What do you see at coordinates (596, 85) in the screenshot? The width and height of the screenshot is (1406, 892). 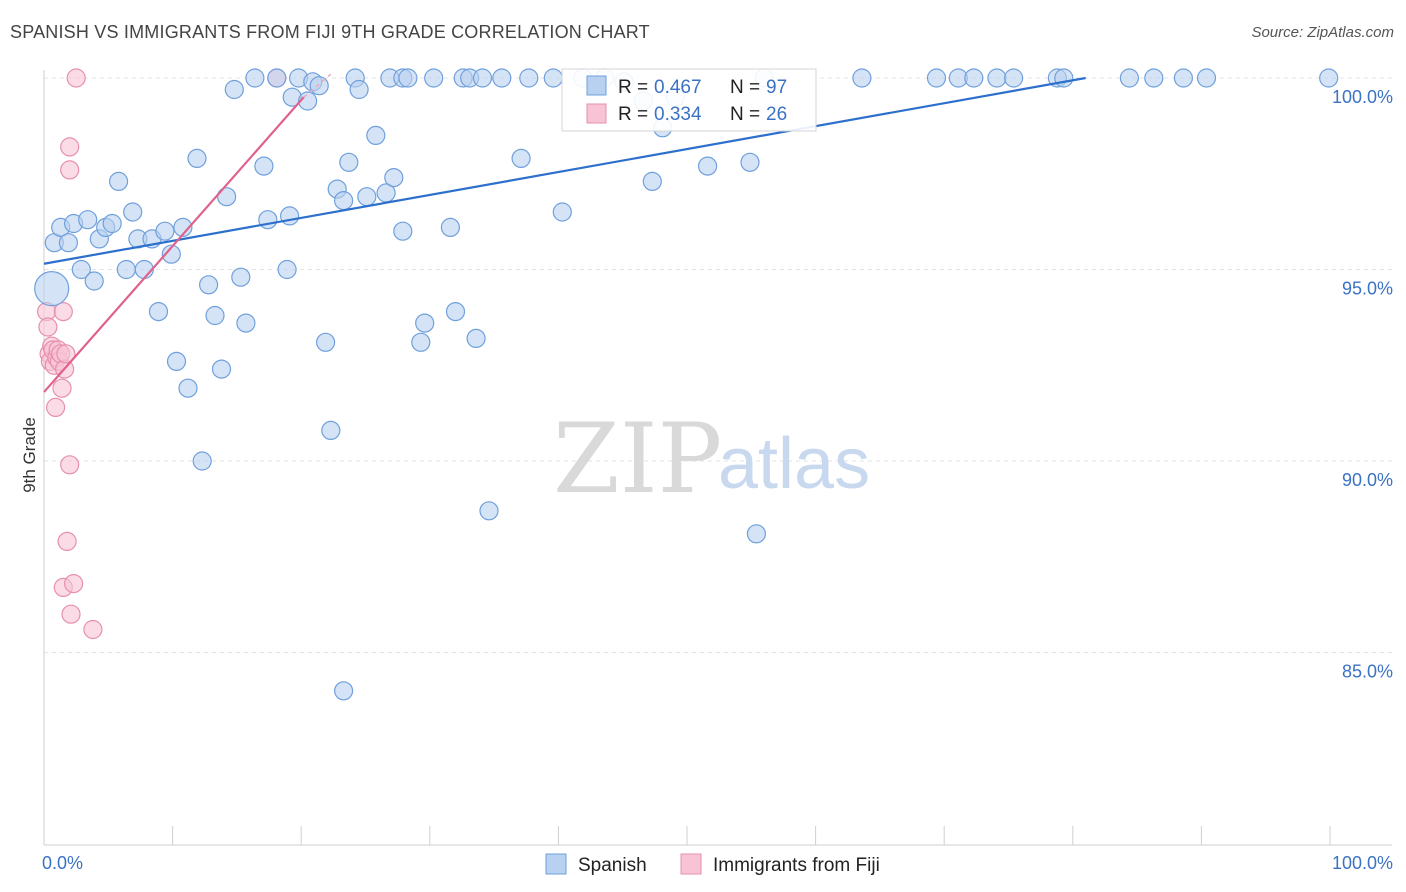 I see `legend-swatch-spanish` at bounding box center [596, 85].